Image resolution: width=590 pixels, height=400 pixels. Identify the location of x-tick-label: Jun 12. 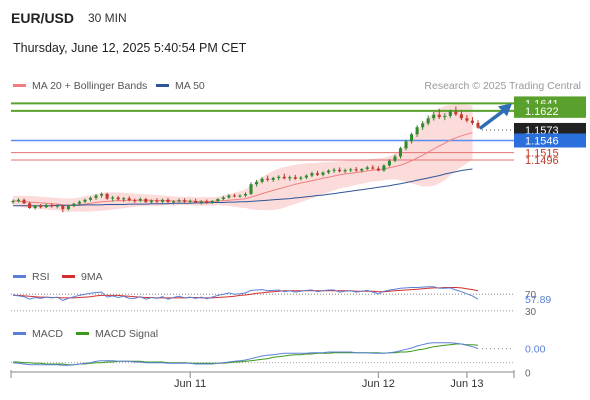
(378, 384).